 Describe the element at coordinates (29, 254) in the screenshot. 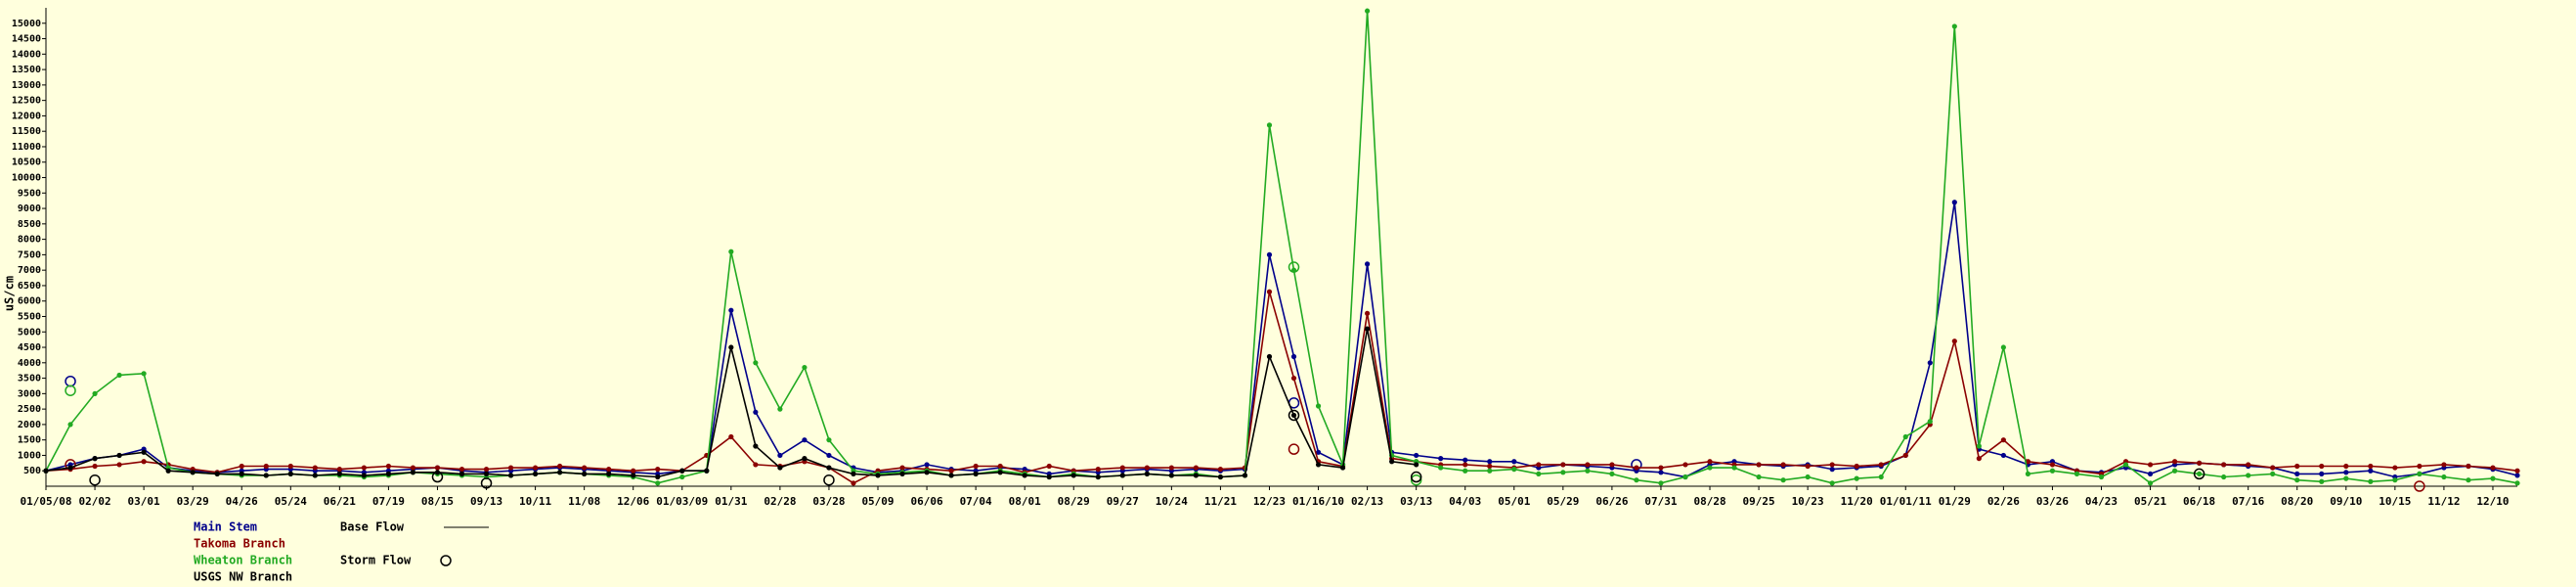

I see `y-tick-label: 7500` at that location.